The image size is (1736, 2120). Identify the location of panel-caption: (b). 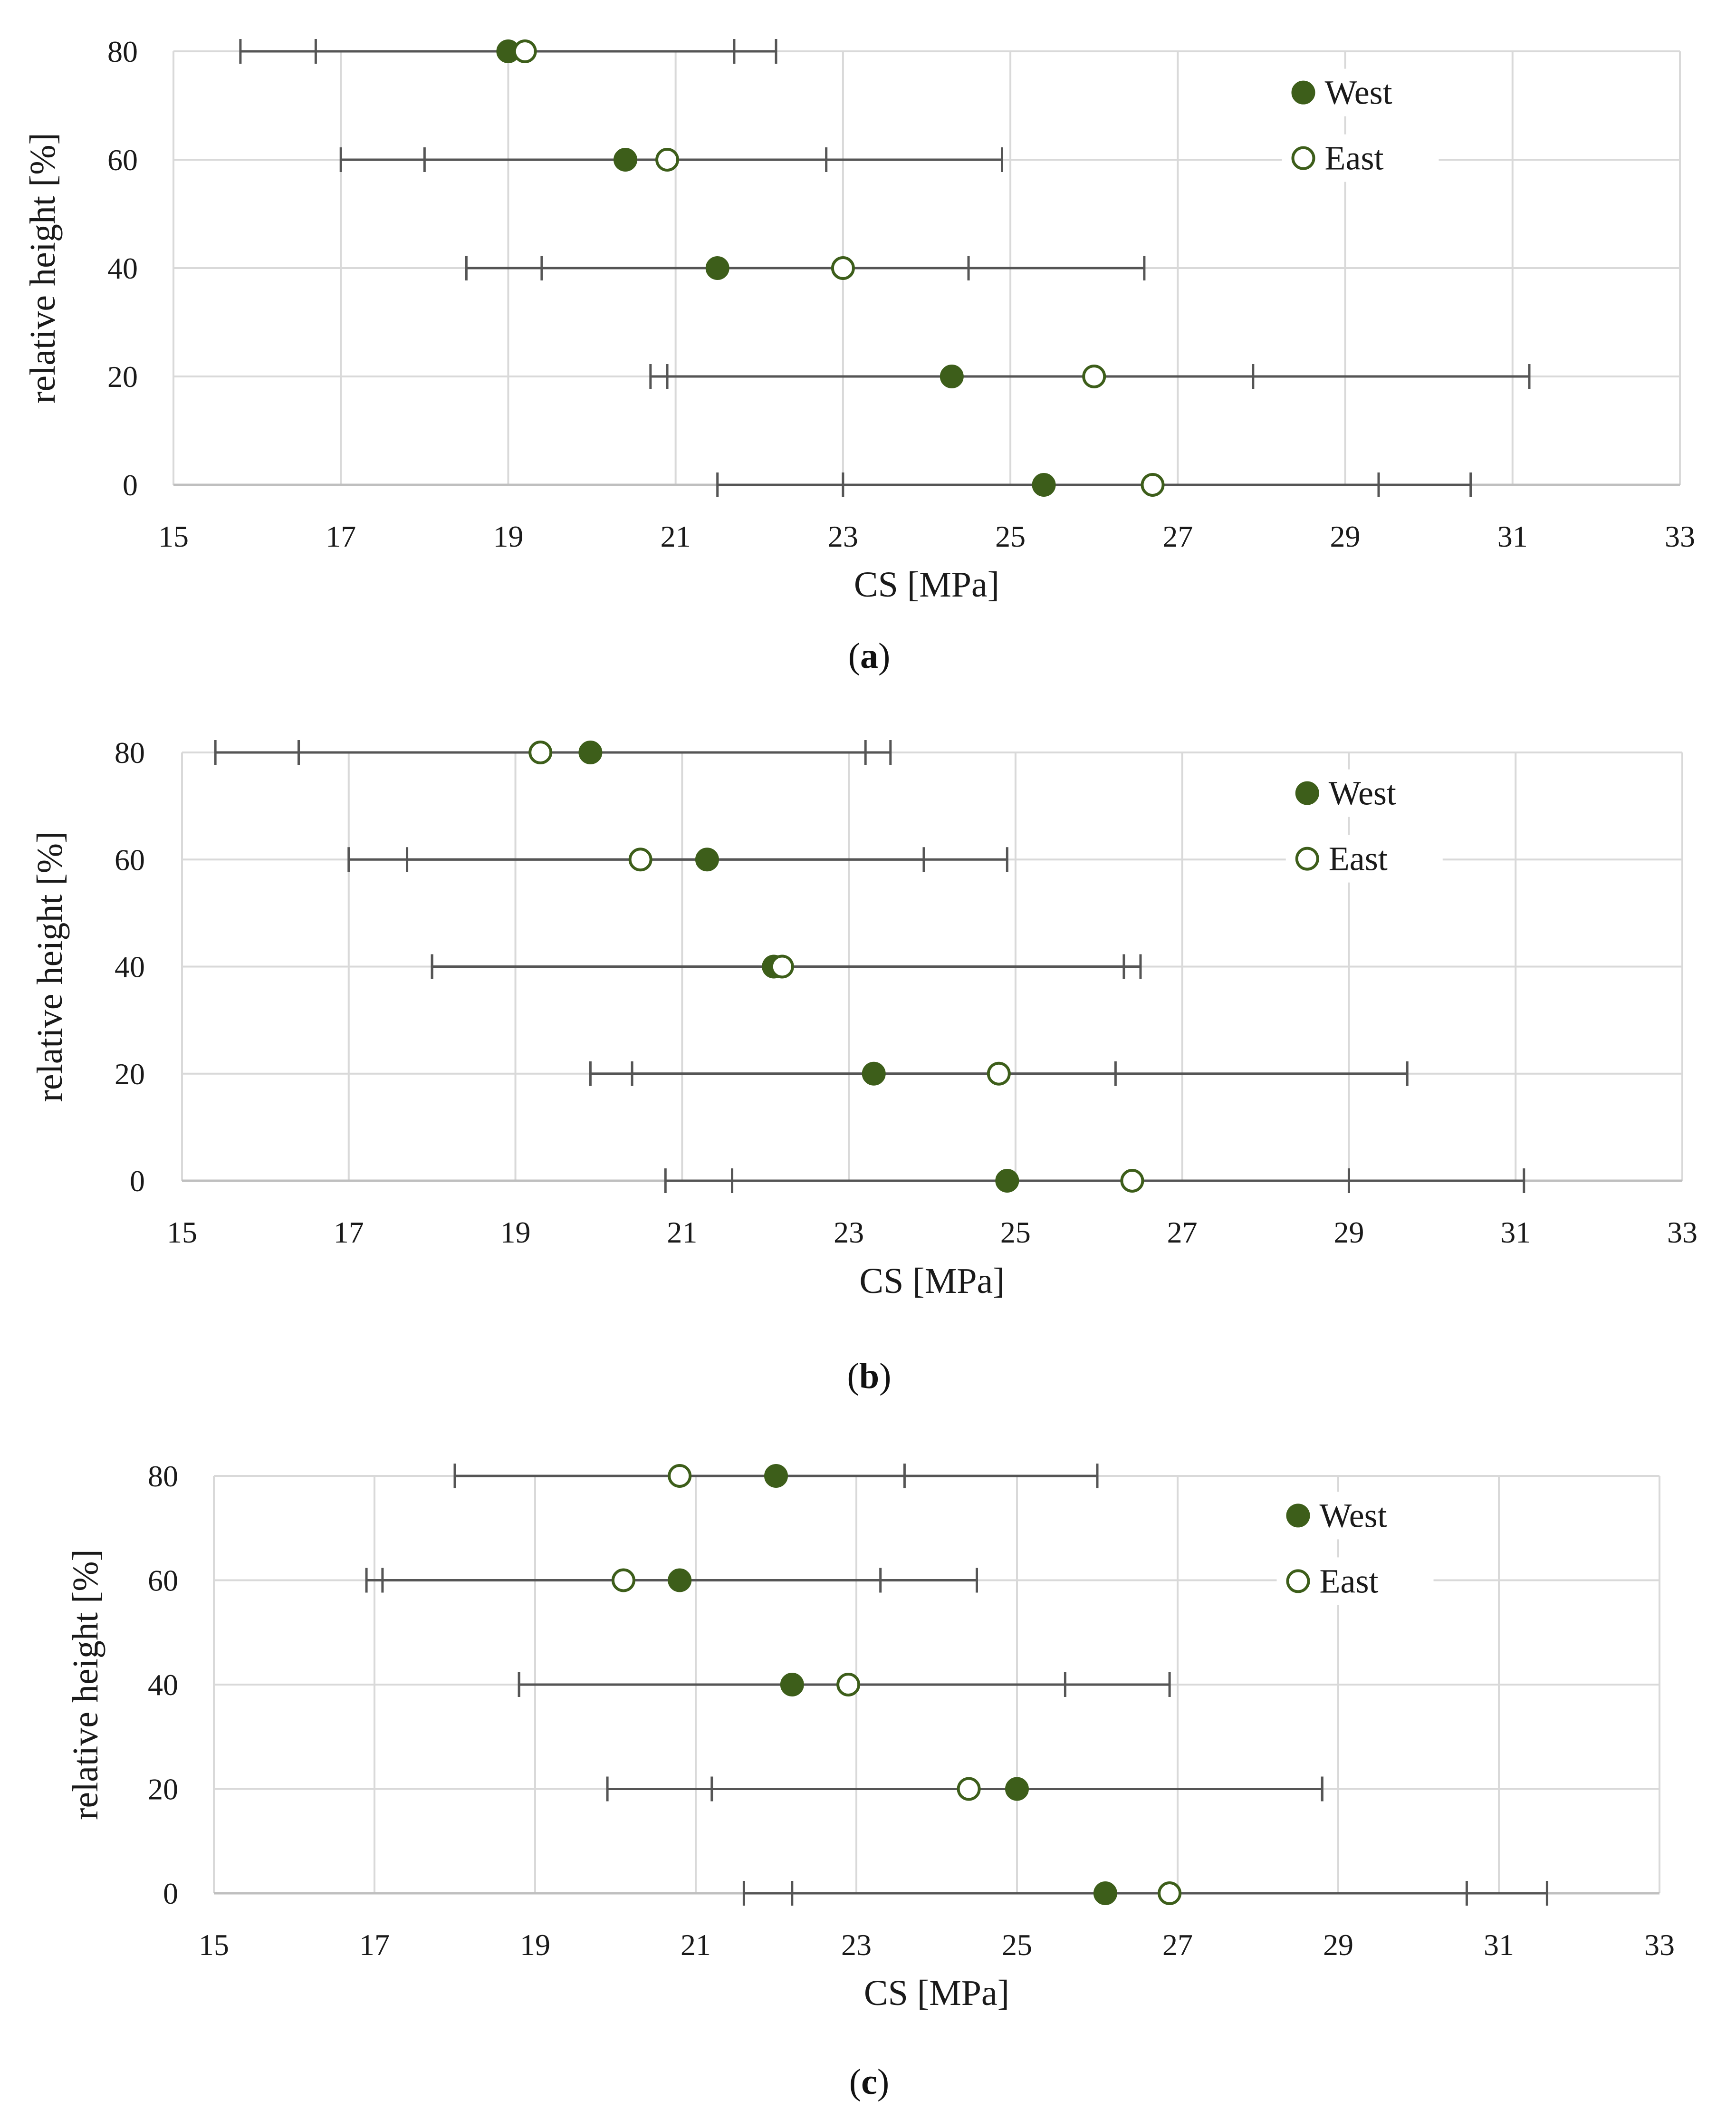
(870, 1376).